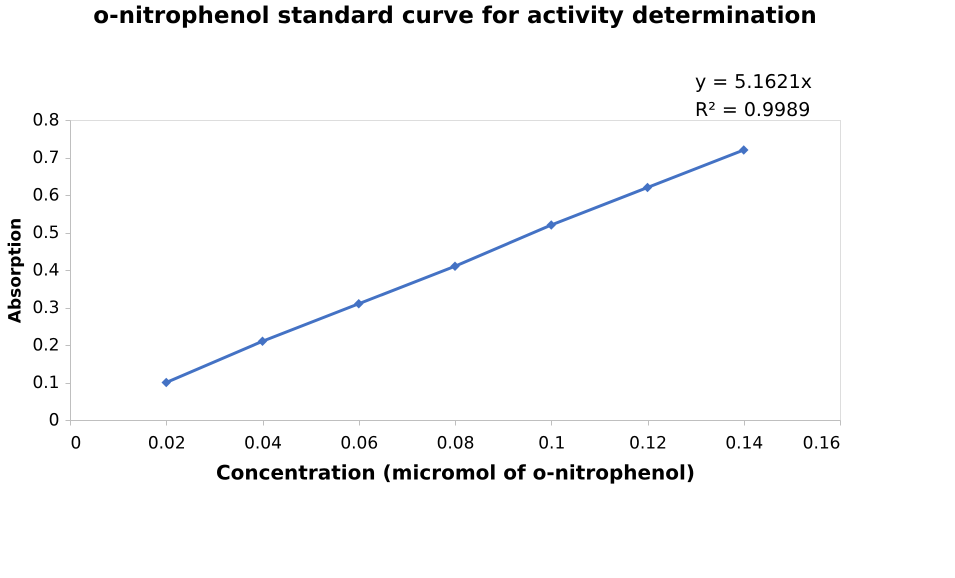 Image resolution: width=955 pixels, height=578 pixels. What do you see at coordinates (455, 16) in the screenshot?
I see `chart-title: o-nitrophenol standard curve for activity determination` at bounding box center [455, 16].